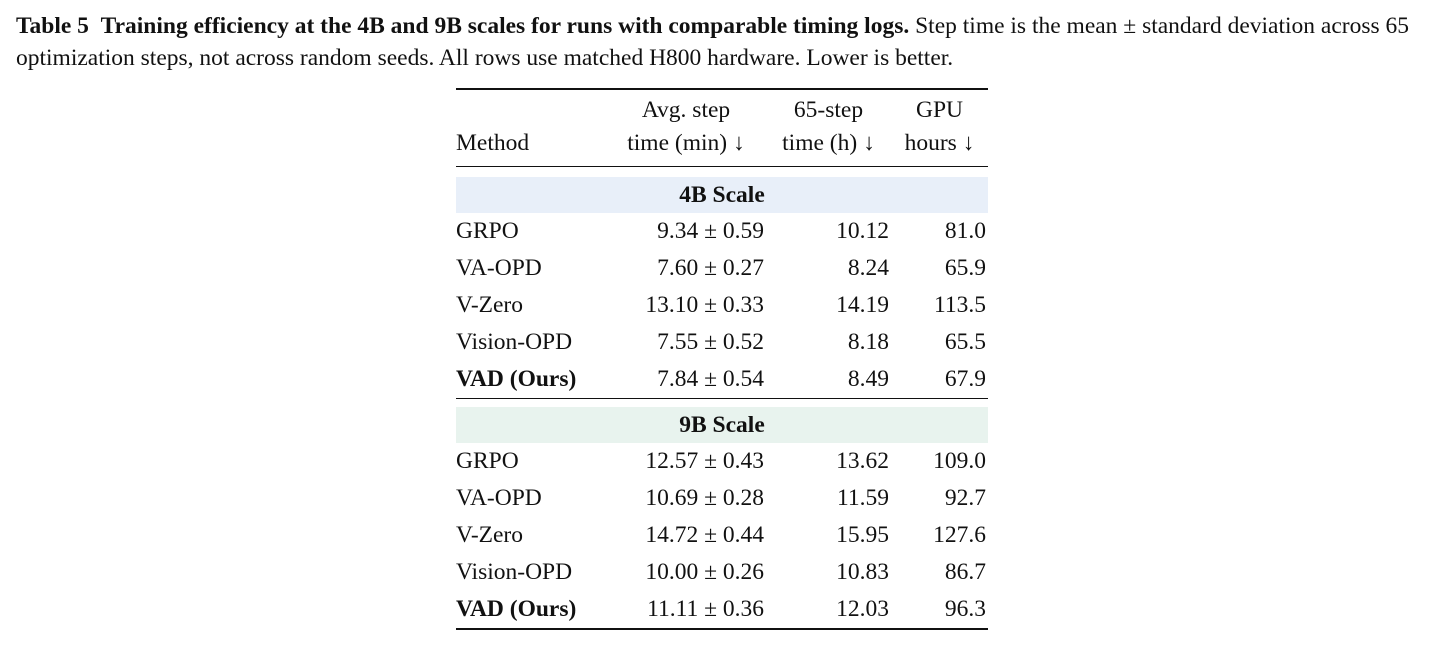  Describe the element at coordinates (939, 127) in the screenshot. I see `header-gpu-hours: GPU hours ↓` at that location.